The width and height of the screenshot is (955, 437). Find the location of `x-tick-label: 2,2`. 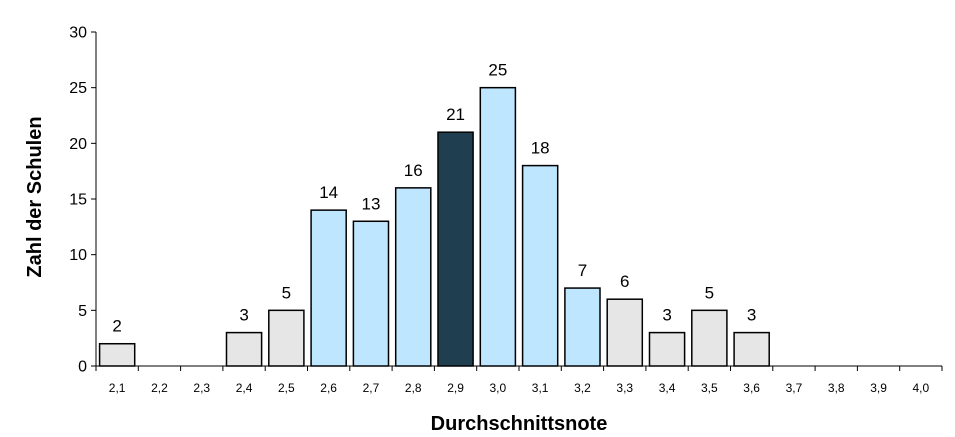

x-tick-label: 2,2 is located at coordinates (159, 388).